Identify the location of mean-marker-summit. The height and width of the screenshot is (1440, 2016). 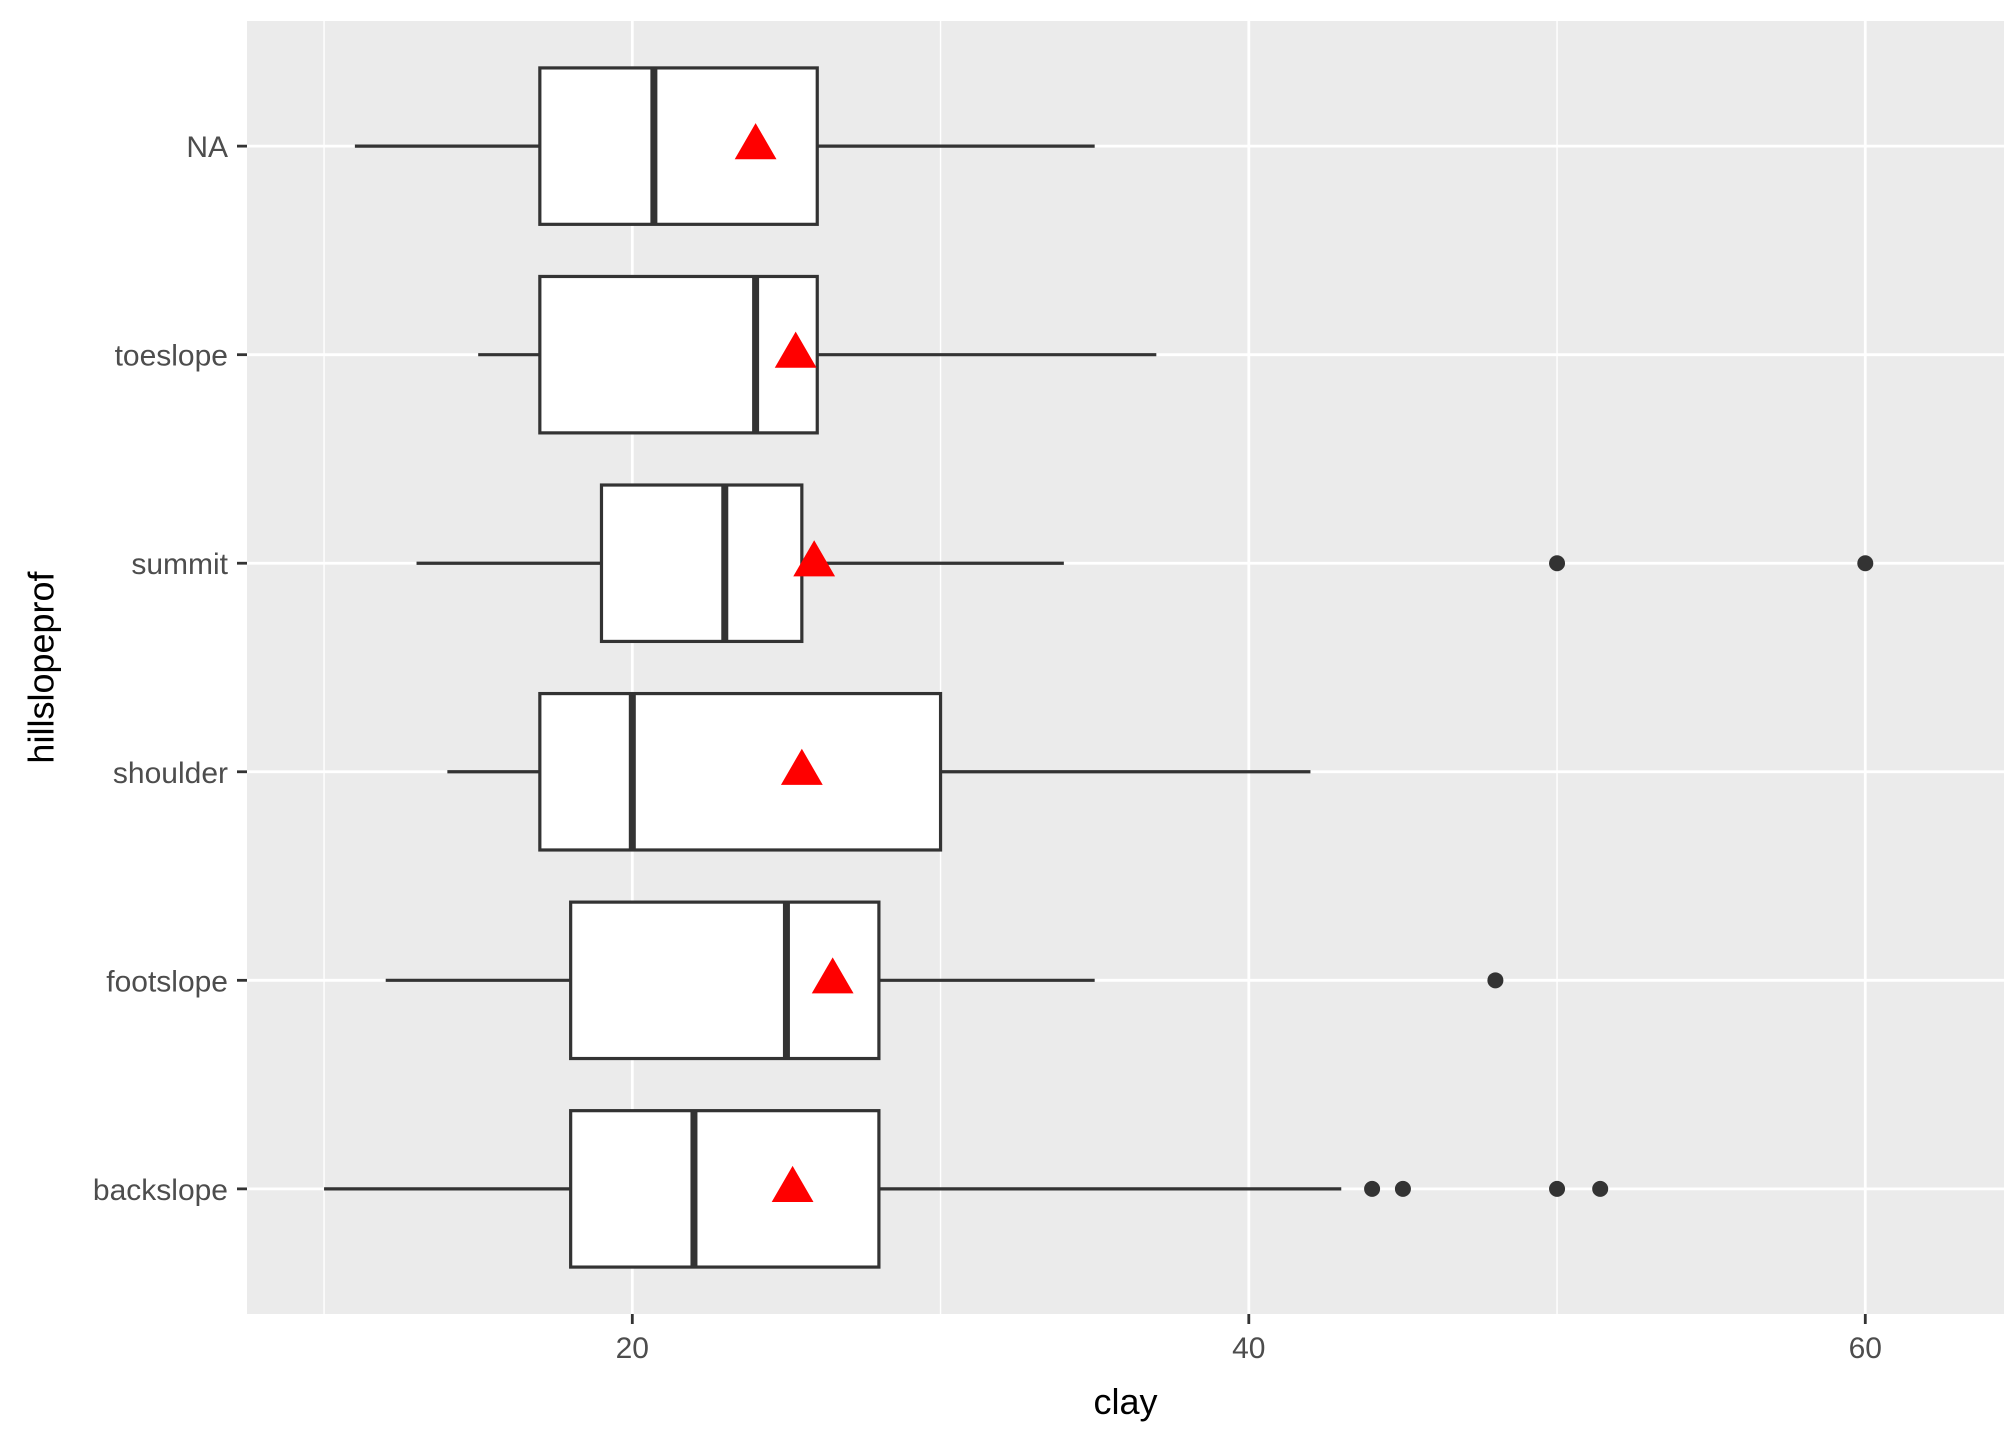
(814, 558).